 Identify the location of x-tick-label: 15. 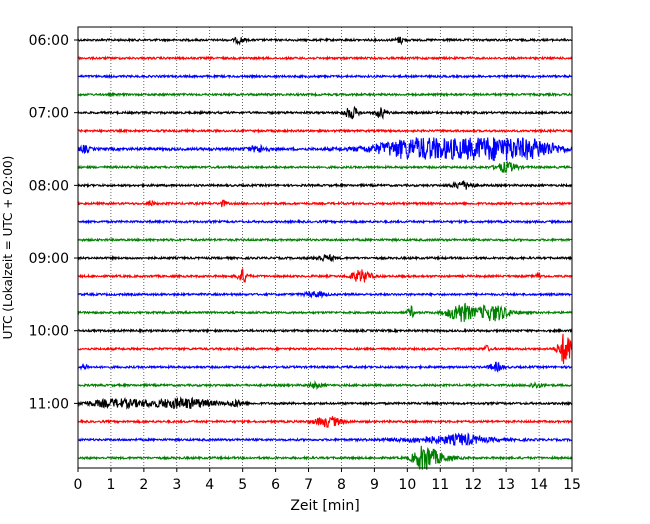
(572, 485).